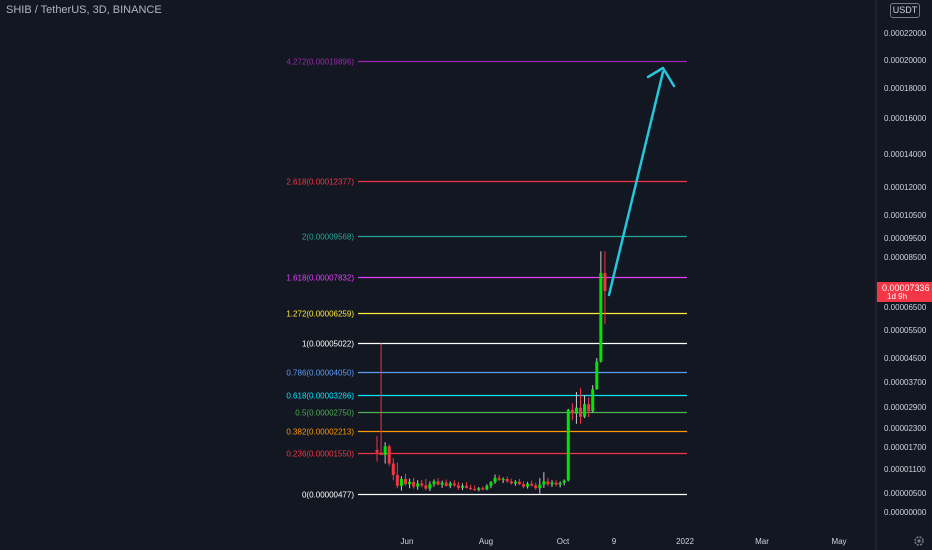 The width and height of the screenshot is (932, 550). Describe the element at coordinates (614, 541) in the screenshot. I see `time-tick-label: 9` at that location.